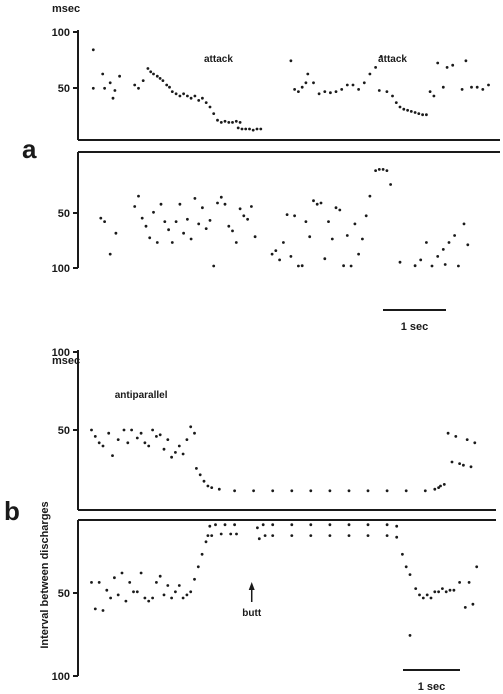  I want to click on annotation-label: butt, so click(252, 613).